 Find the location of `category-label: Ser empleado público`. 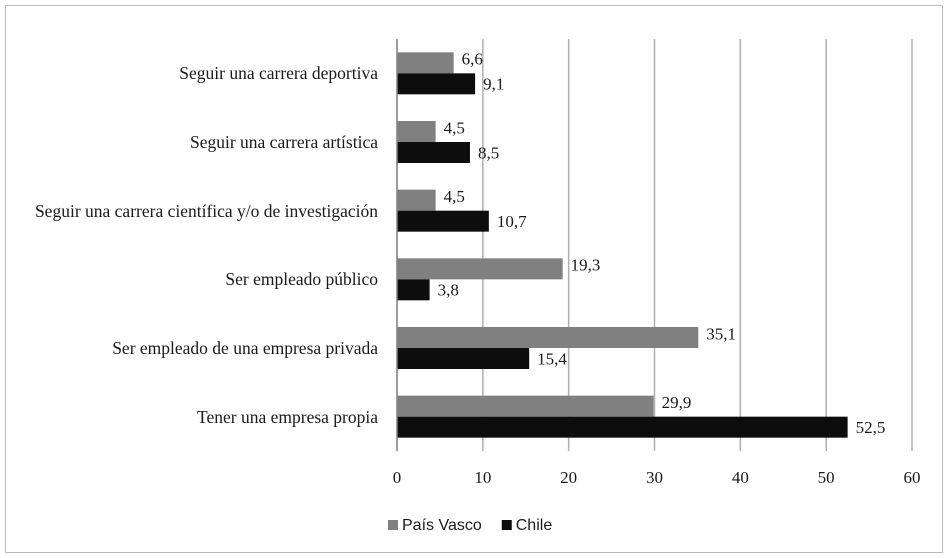

category-label: Ser empleado público is located at coordinates (301, 279).